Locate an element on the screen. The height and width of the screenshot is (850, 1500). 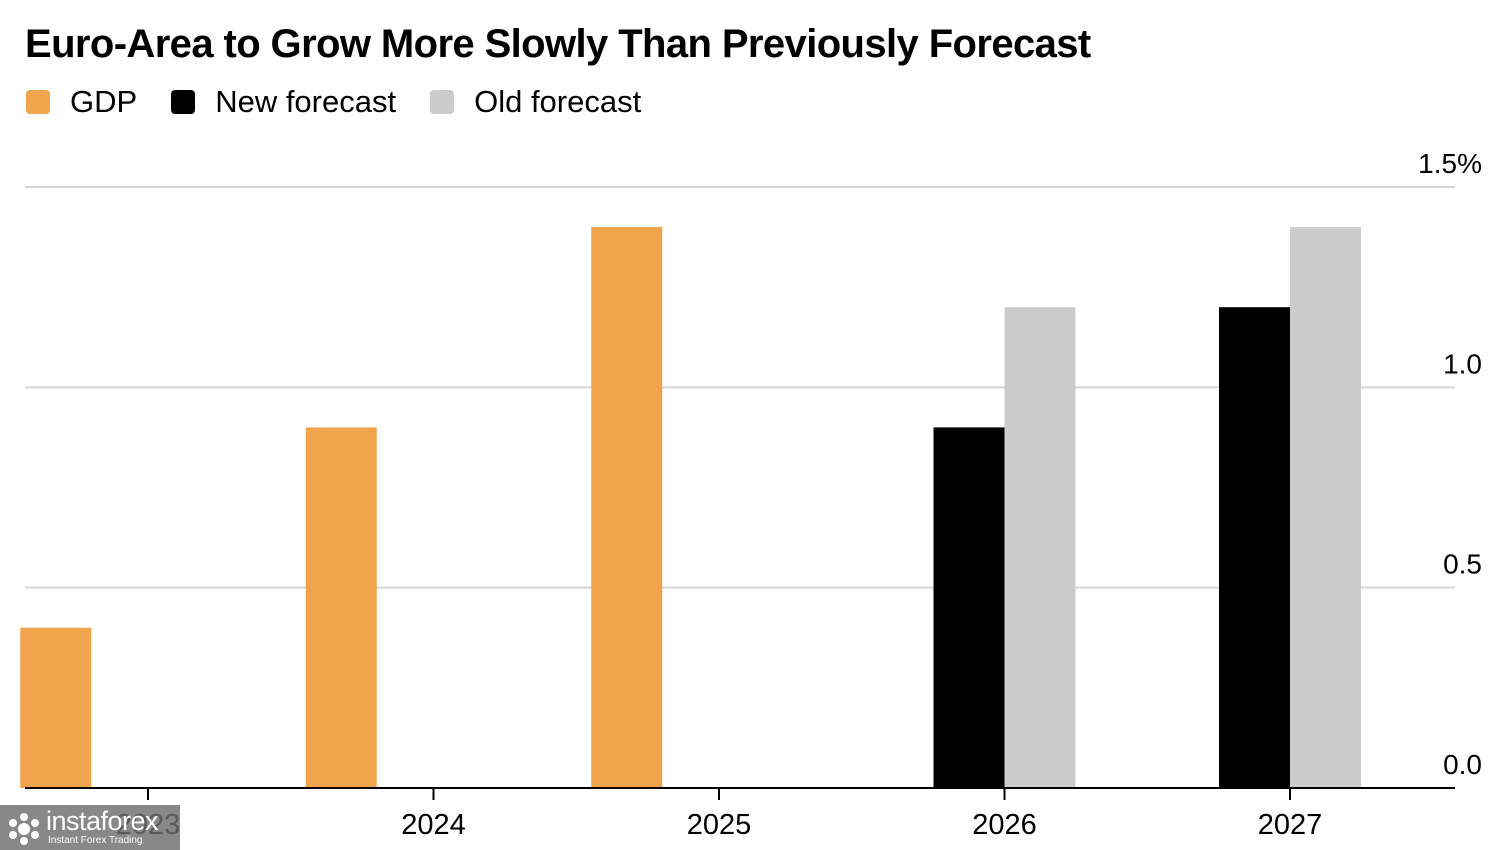
legend-item: GDP is located at coordinates (81, 102).